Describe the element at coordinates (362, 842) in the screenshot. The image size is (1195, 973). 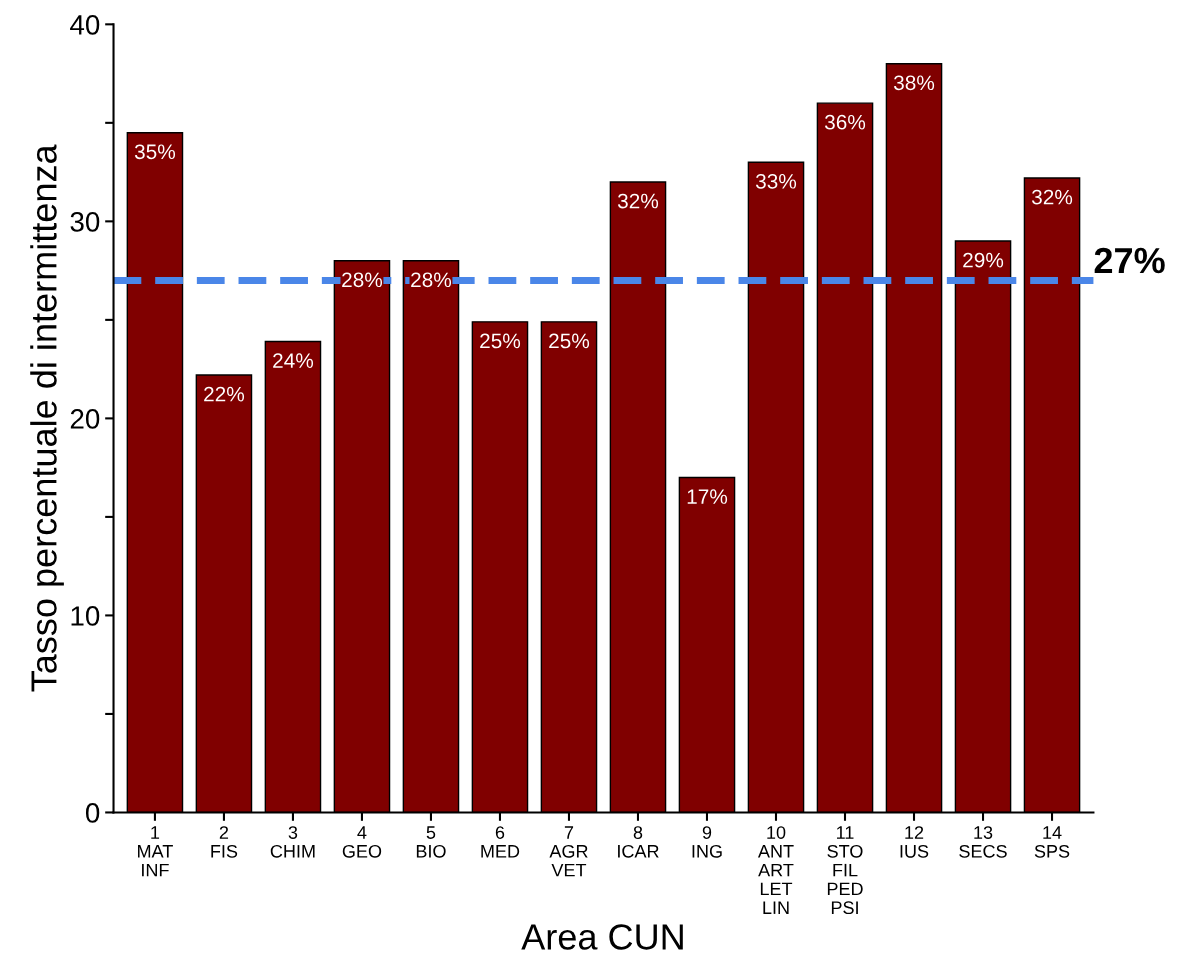
I see `x-tick-label: 4 GEO` at that location.